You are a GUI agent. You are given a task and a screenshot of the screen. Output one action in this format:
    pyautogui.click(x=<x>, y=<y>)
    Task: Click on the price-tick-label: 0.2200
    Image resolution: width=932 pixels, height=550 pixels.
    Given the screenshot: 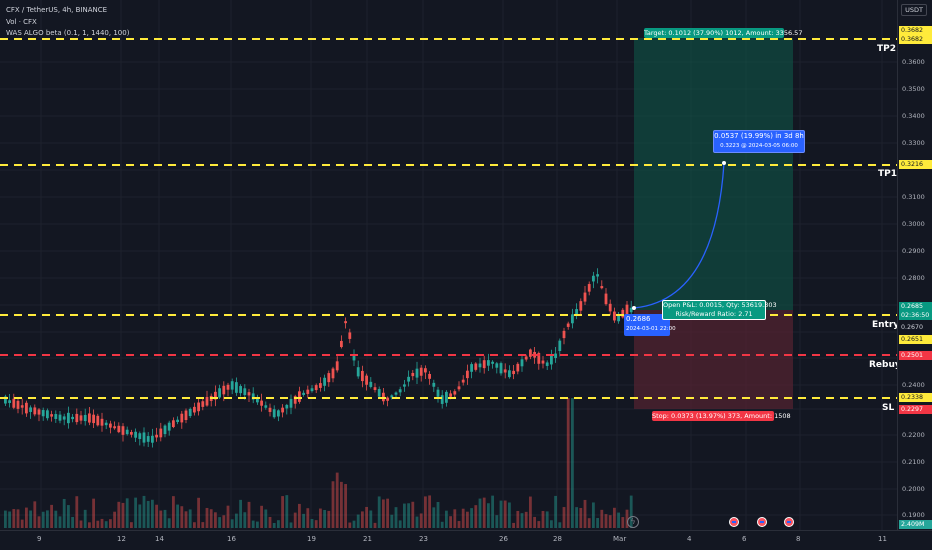 What is the action you would take?
    pyautogui.click(x=913, y=435)
    